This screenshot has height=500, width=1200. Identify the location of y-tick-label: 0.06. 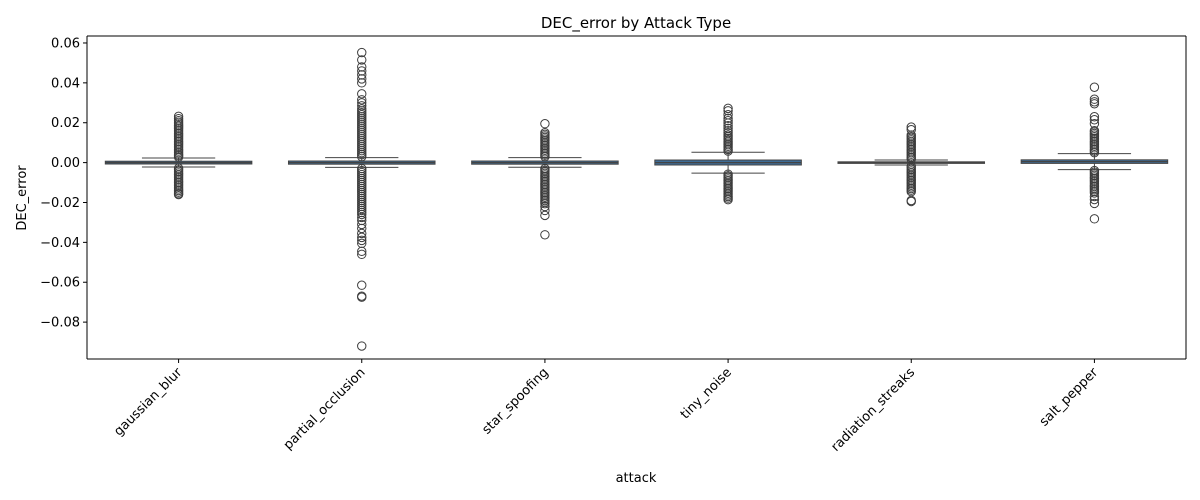
(65, 43).